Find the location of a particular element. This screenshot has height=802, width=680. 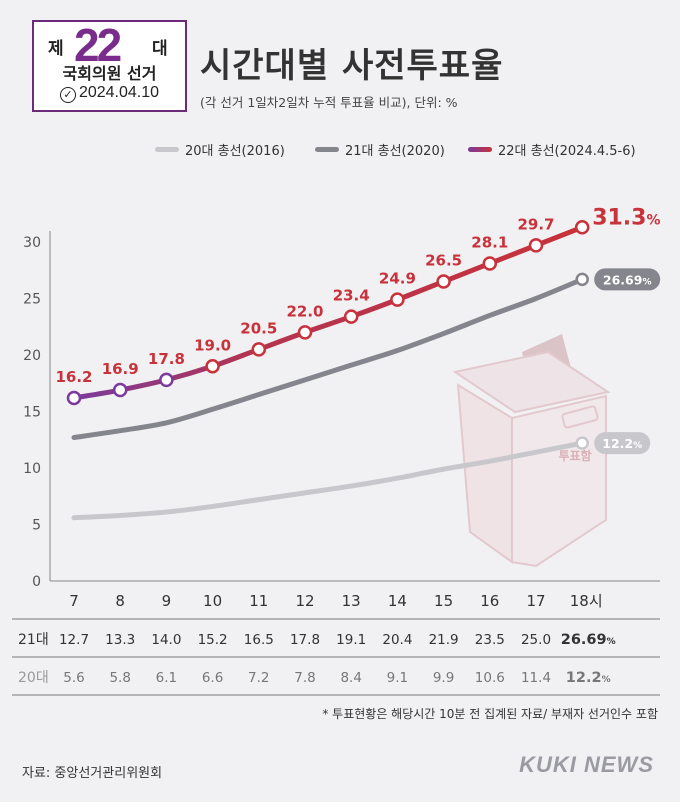

table-cell-value: 13.3 is located at coordinates (120, 640).